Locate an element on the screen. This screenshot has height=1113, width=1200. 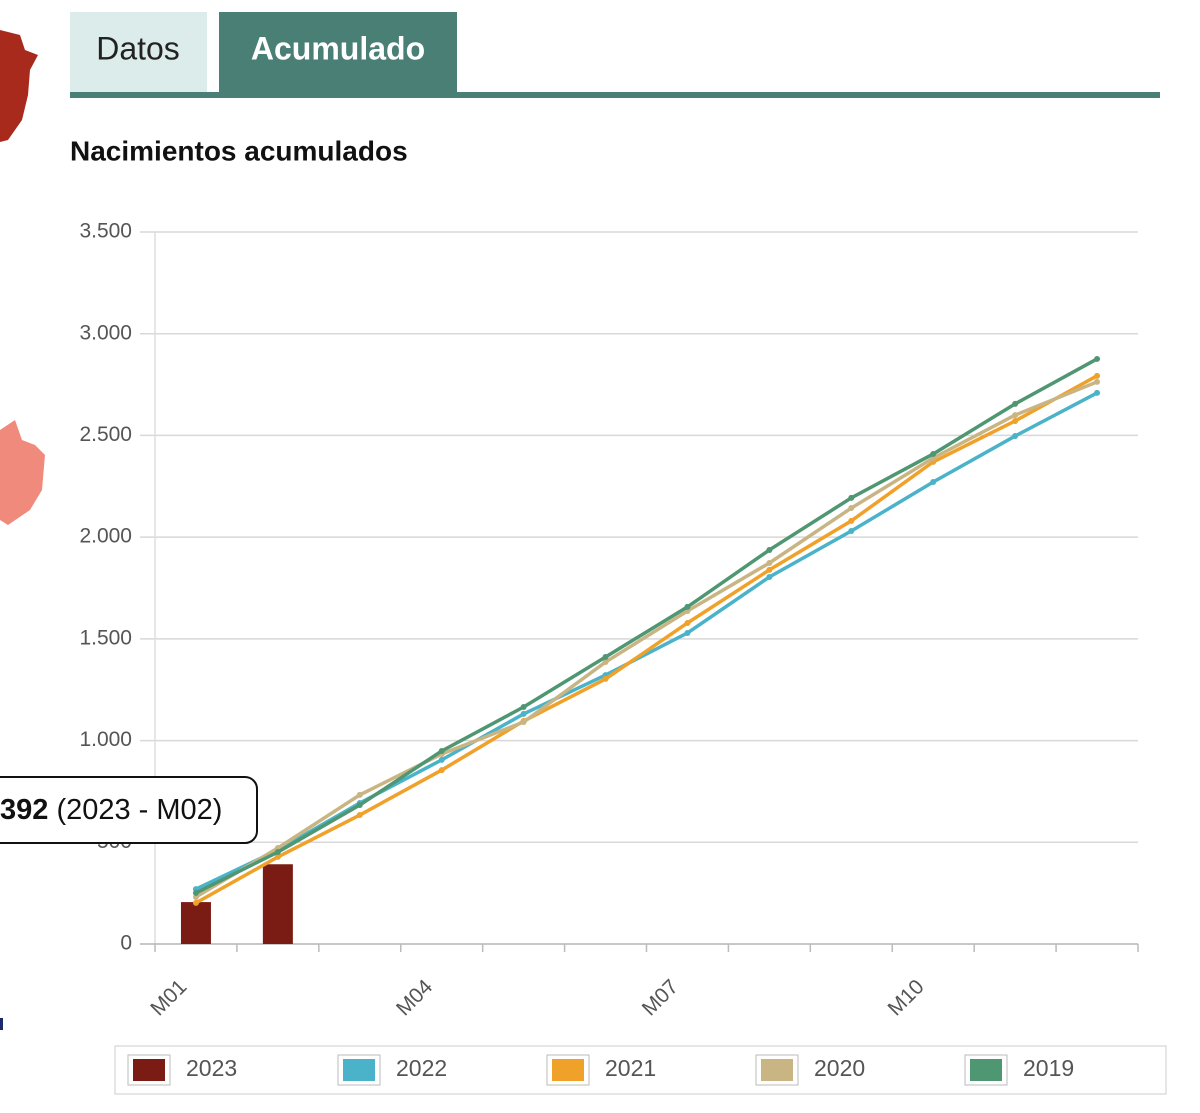
y-tick-label: 1.500 is located at coordinates (105, 637).